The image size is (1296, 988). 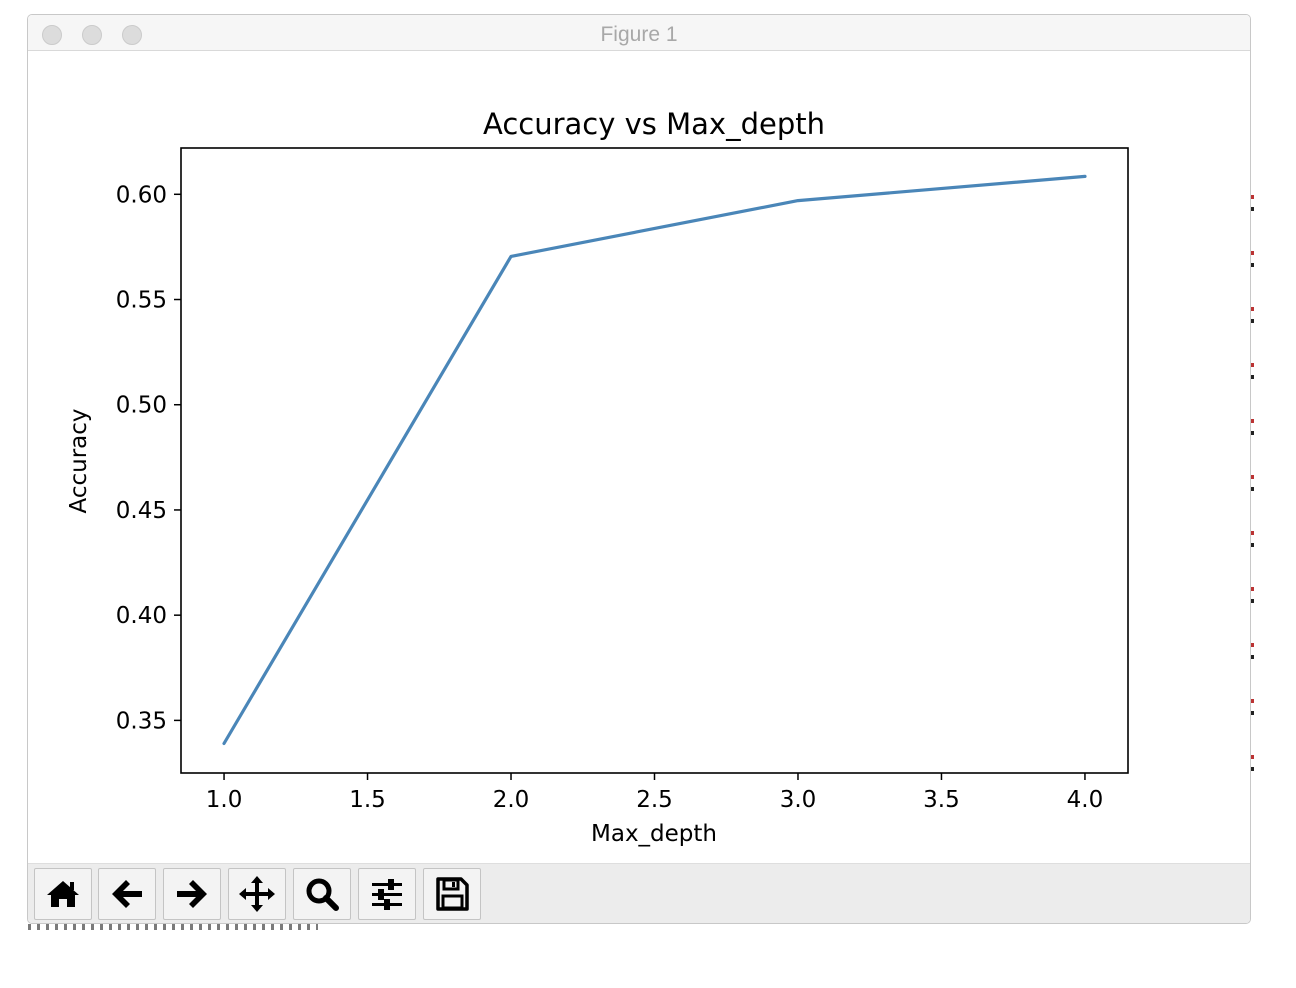 I want to click on floppy-disk-icon, so click(x=452, y=894).